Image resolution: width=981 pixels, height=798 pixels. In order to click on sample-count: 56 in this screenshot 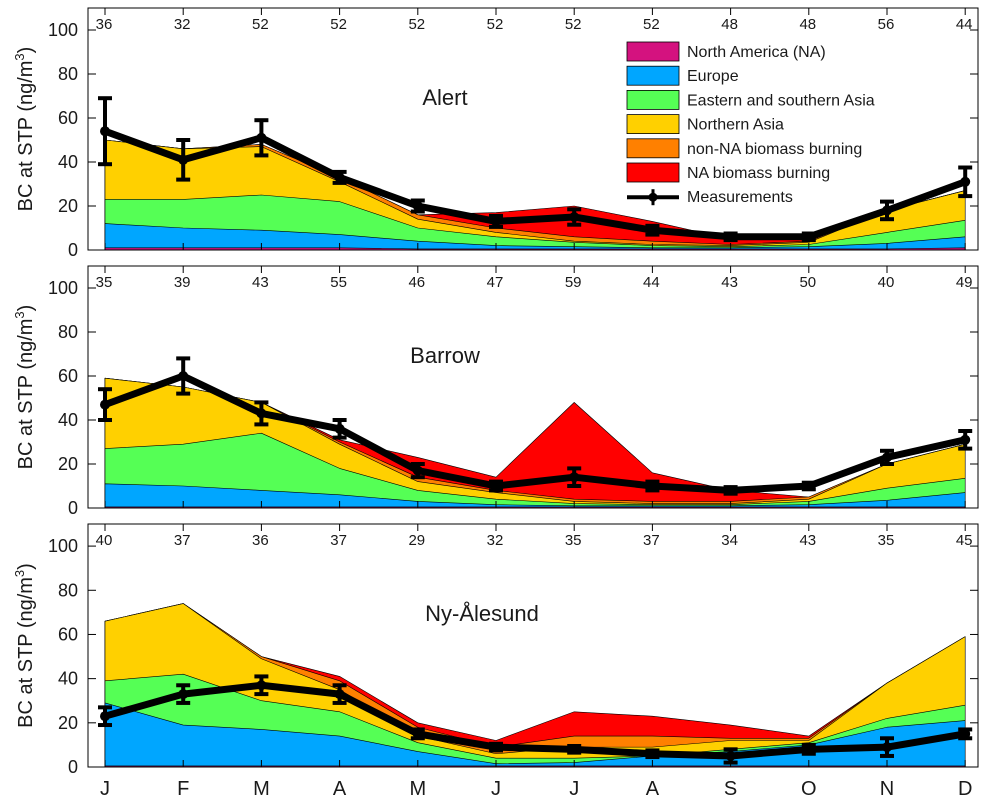, I will do `click(886, 24)`.